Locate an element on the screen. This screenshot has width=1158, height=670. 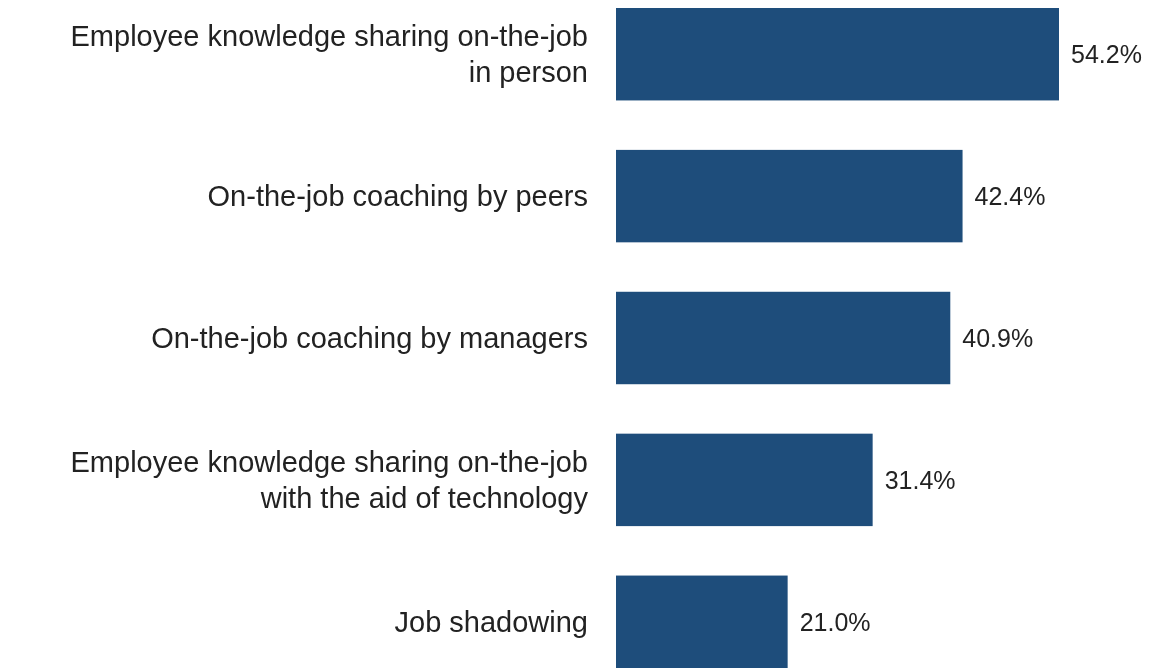
data-label: 21.0% is located at coordinates (835, 621).